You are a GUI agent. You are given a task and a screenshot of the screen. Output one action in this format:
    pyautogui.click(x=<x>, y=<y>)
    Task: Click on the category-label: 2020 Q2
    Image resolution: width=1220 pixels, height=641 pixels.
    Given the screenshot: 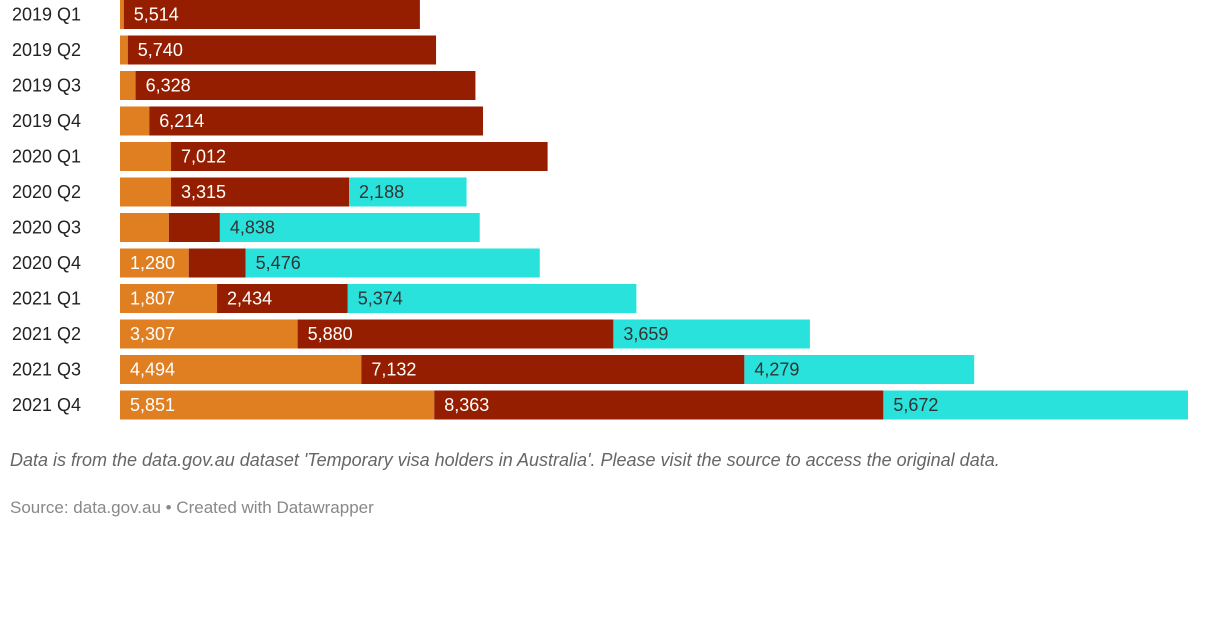 What is the action you would take?
    pyautogui.click(x=46, y=192)
    